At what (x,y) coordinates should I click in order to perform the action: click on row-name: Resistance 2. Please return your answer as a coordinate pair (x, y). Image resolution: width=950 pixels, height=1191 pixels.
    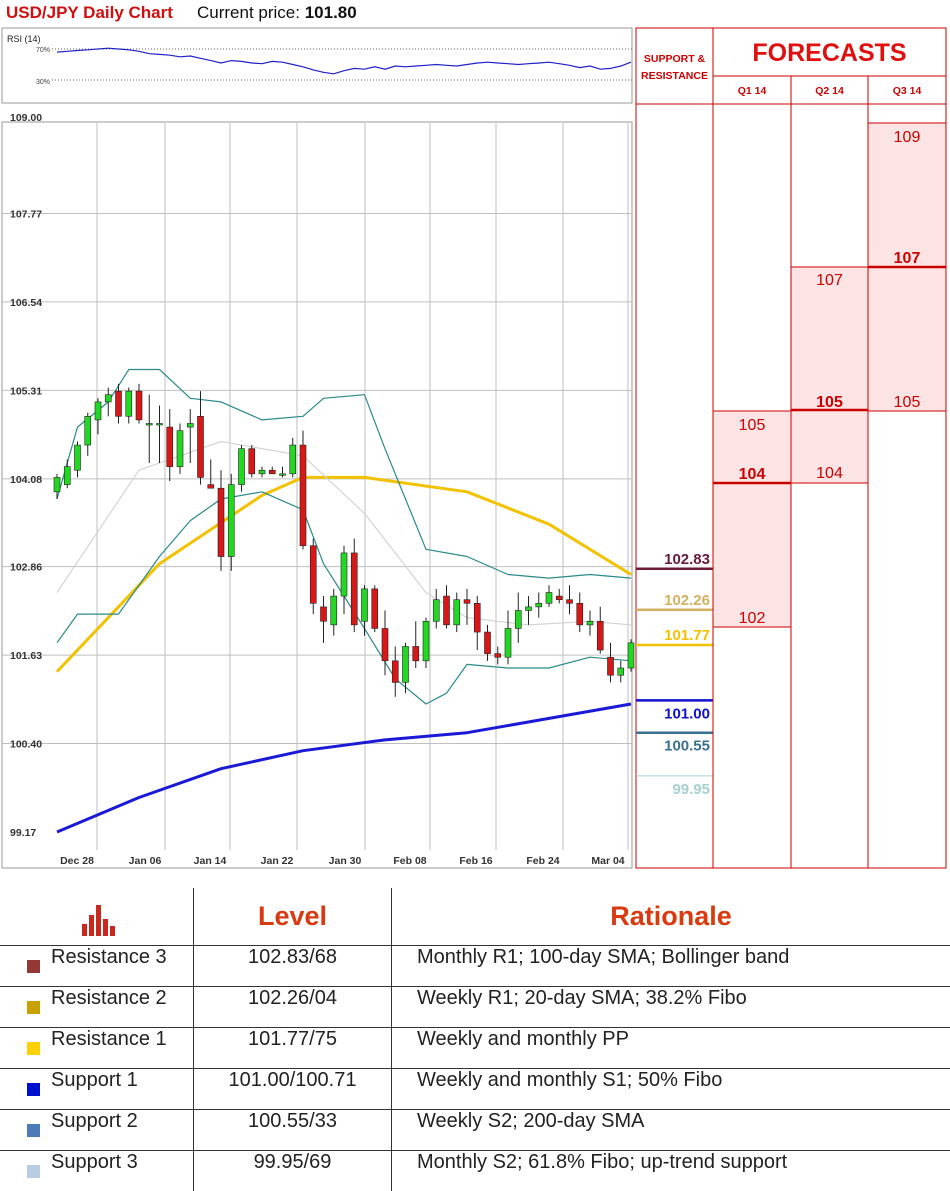
    Looking at the image, I should click on (109, 998).